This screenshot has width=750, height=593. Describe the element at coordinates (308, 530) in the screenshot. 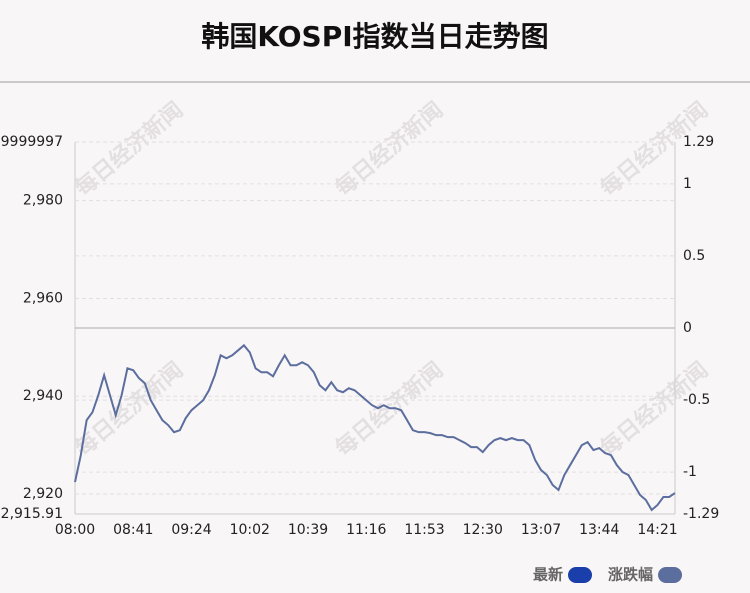

I see `x-tick-label: 10:39` at that location.